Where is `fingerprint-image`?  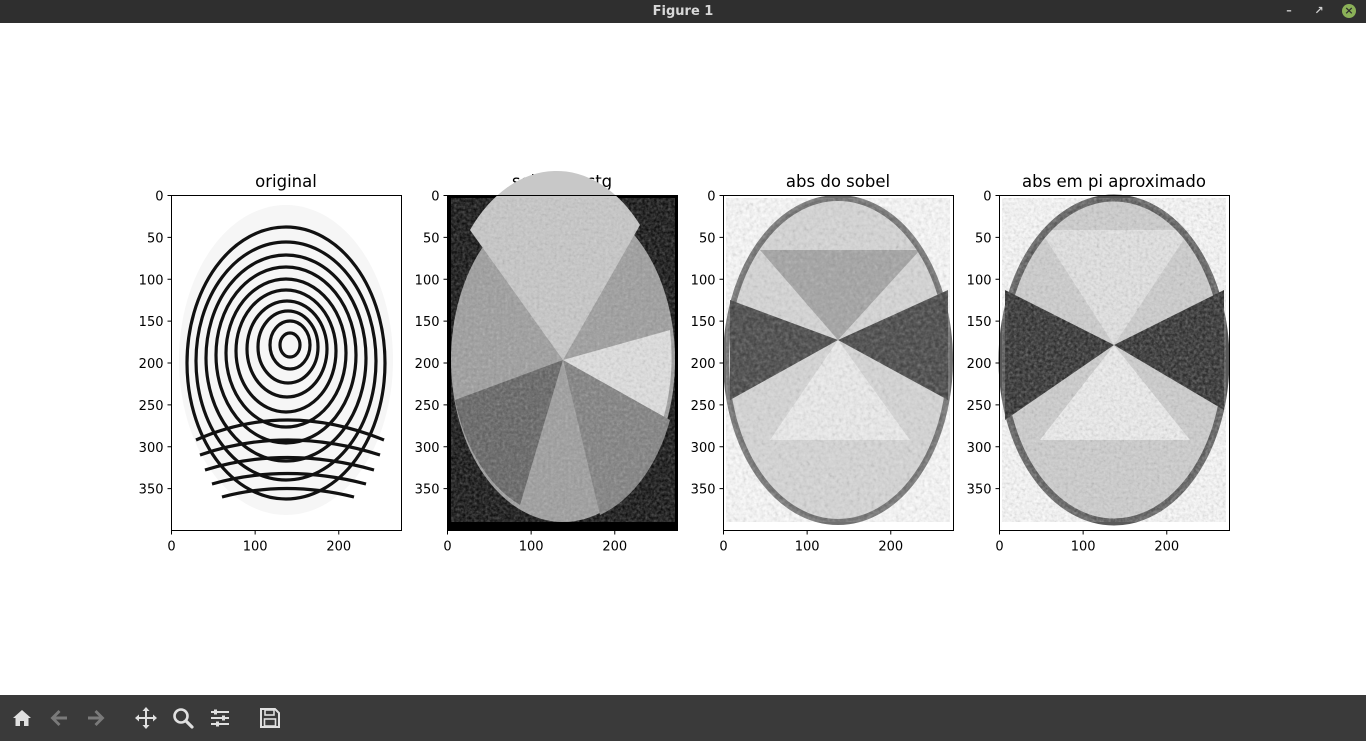
fingerprint-image is located at coordinates (286, 360).